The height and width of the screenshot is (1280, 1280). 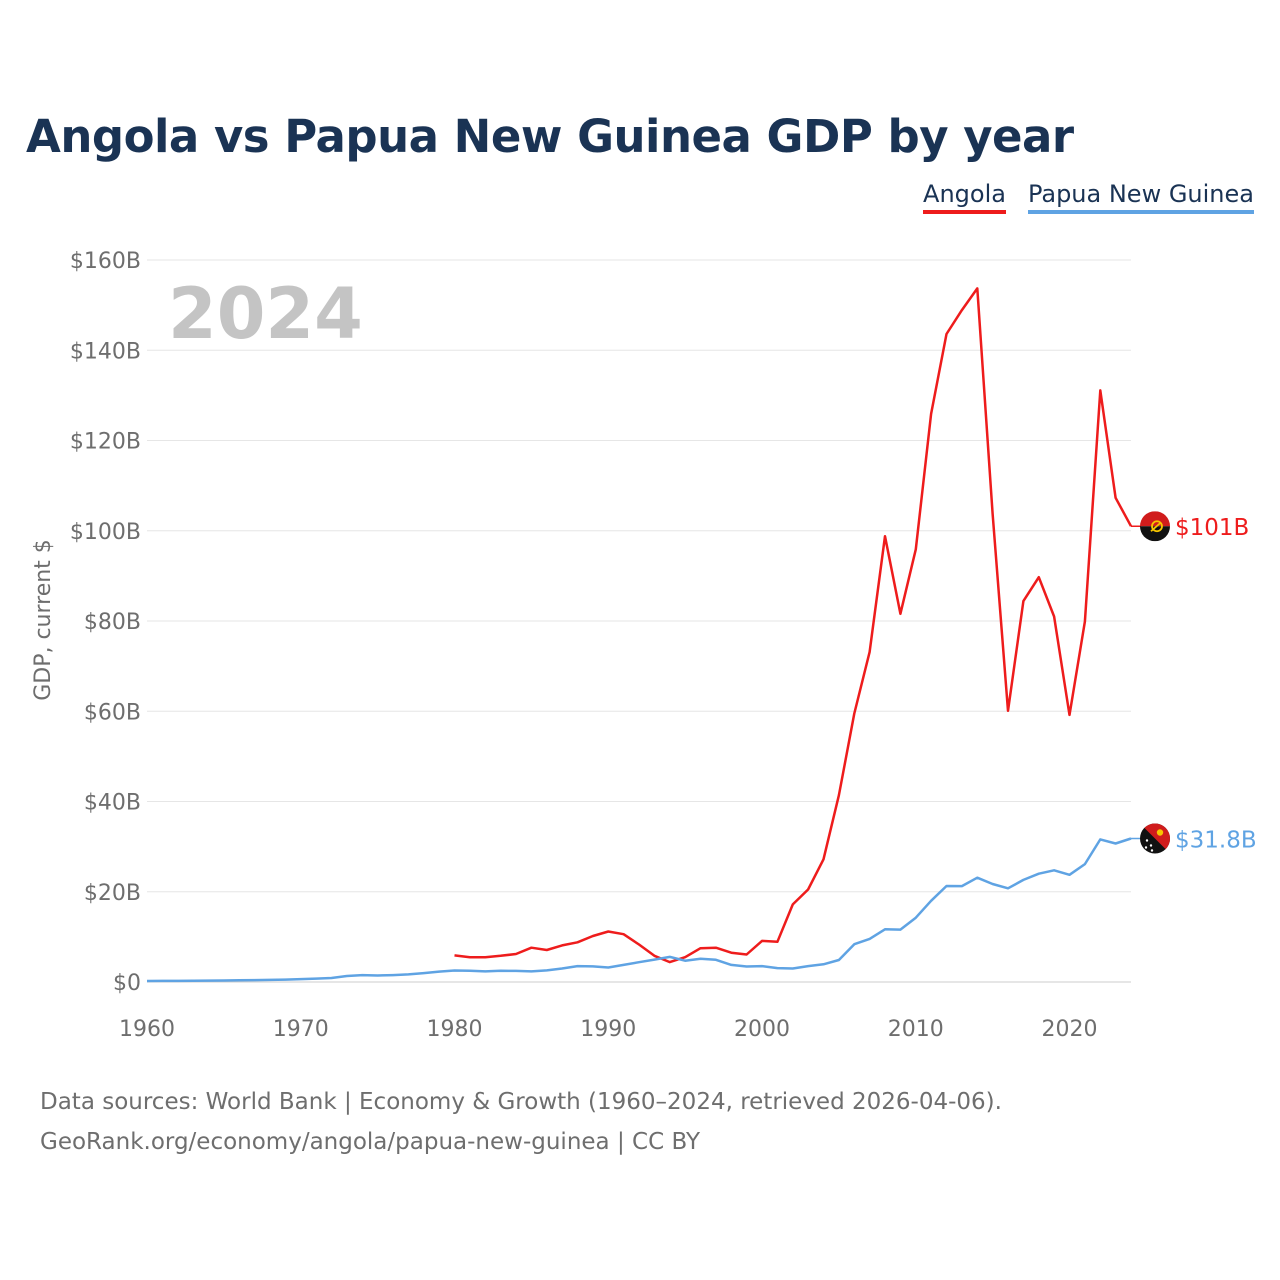 I want to click on papua-new-guinea-flag-icon, so click(x=1155, y=838).